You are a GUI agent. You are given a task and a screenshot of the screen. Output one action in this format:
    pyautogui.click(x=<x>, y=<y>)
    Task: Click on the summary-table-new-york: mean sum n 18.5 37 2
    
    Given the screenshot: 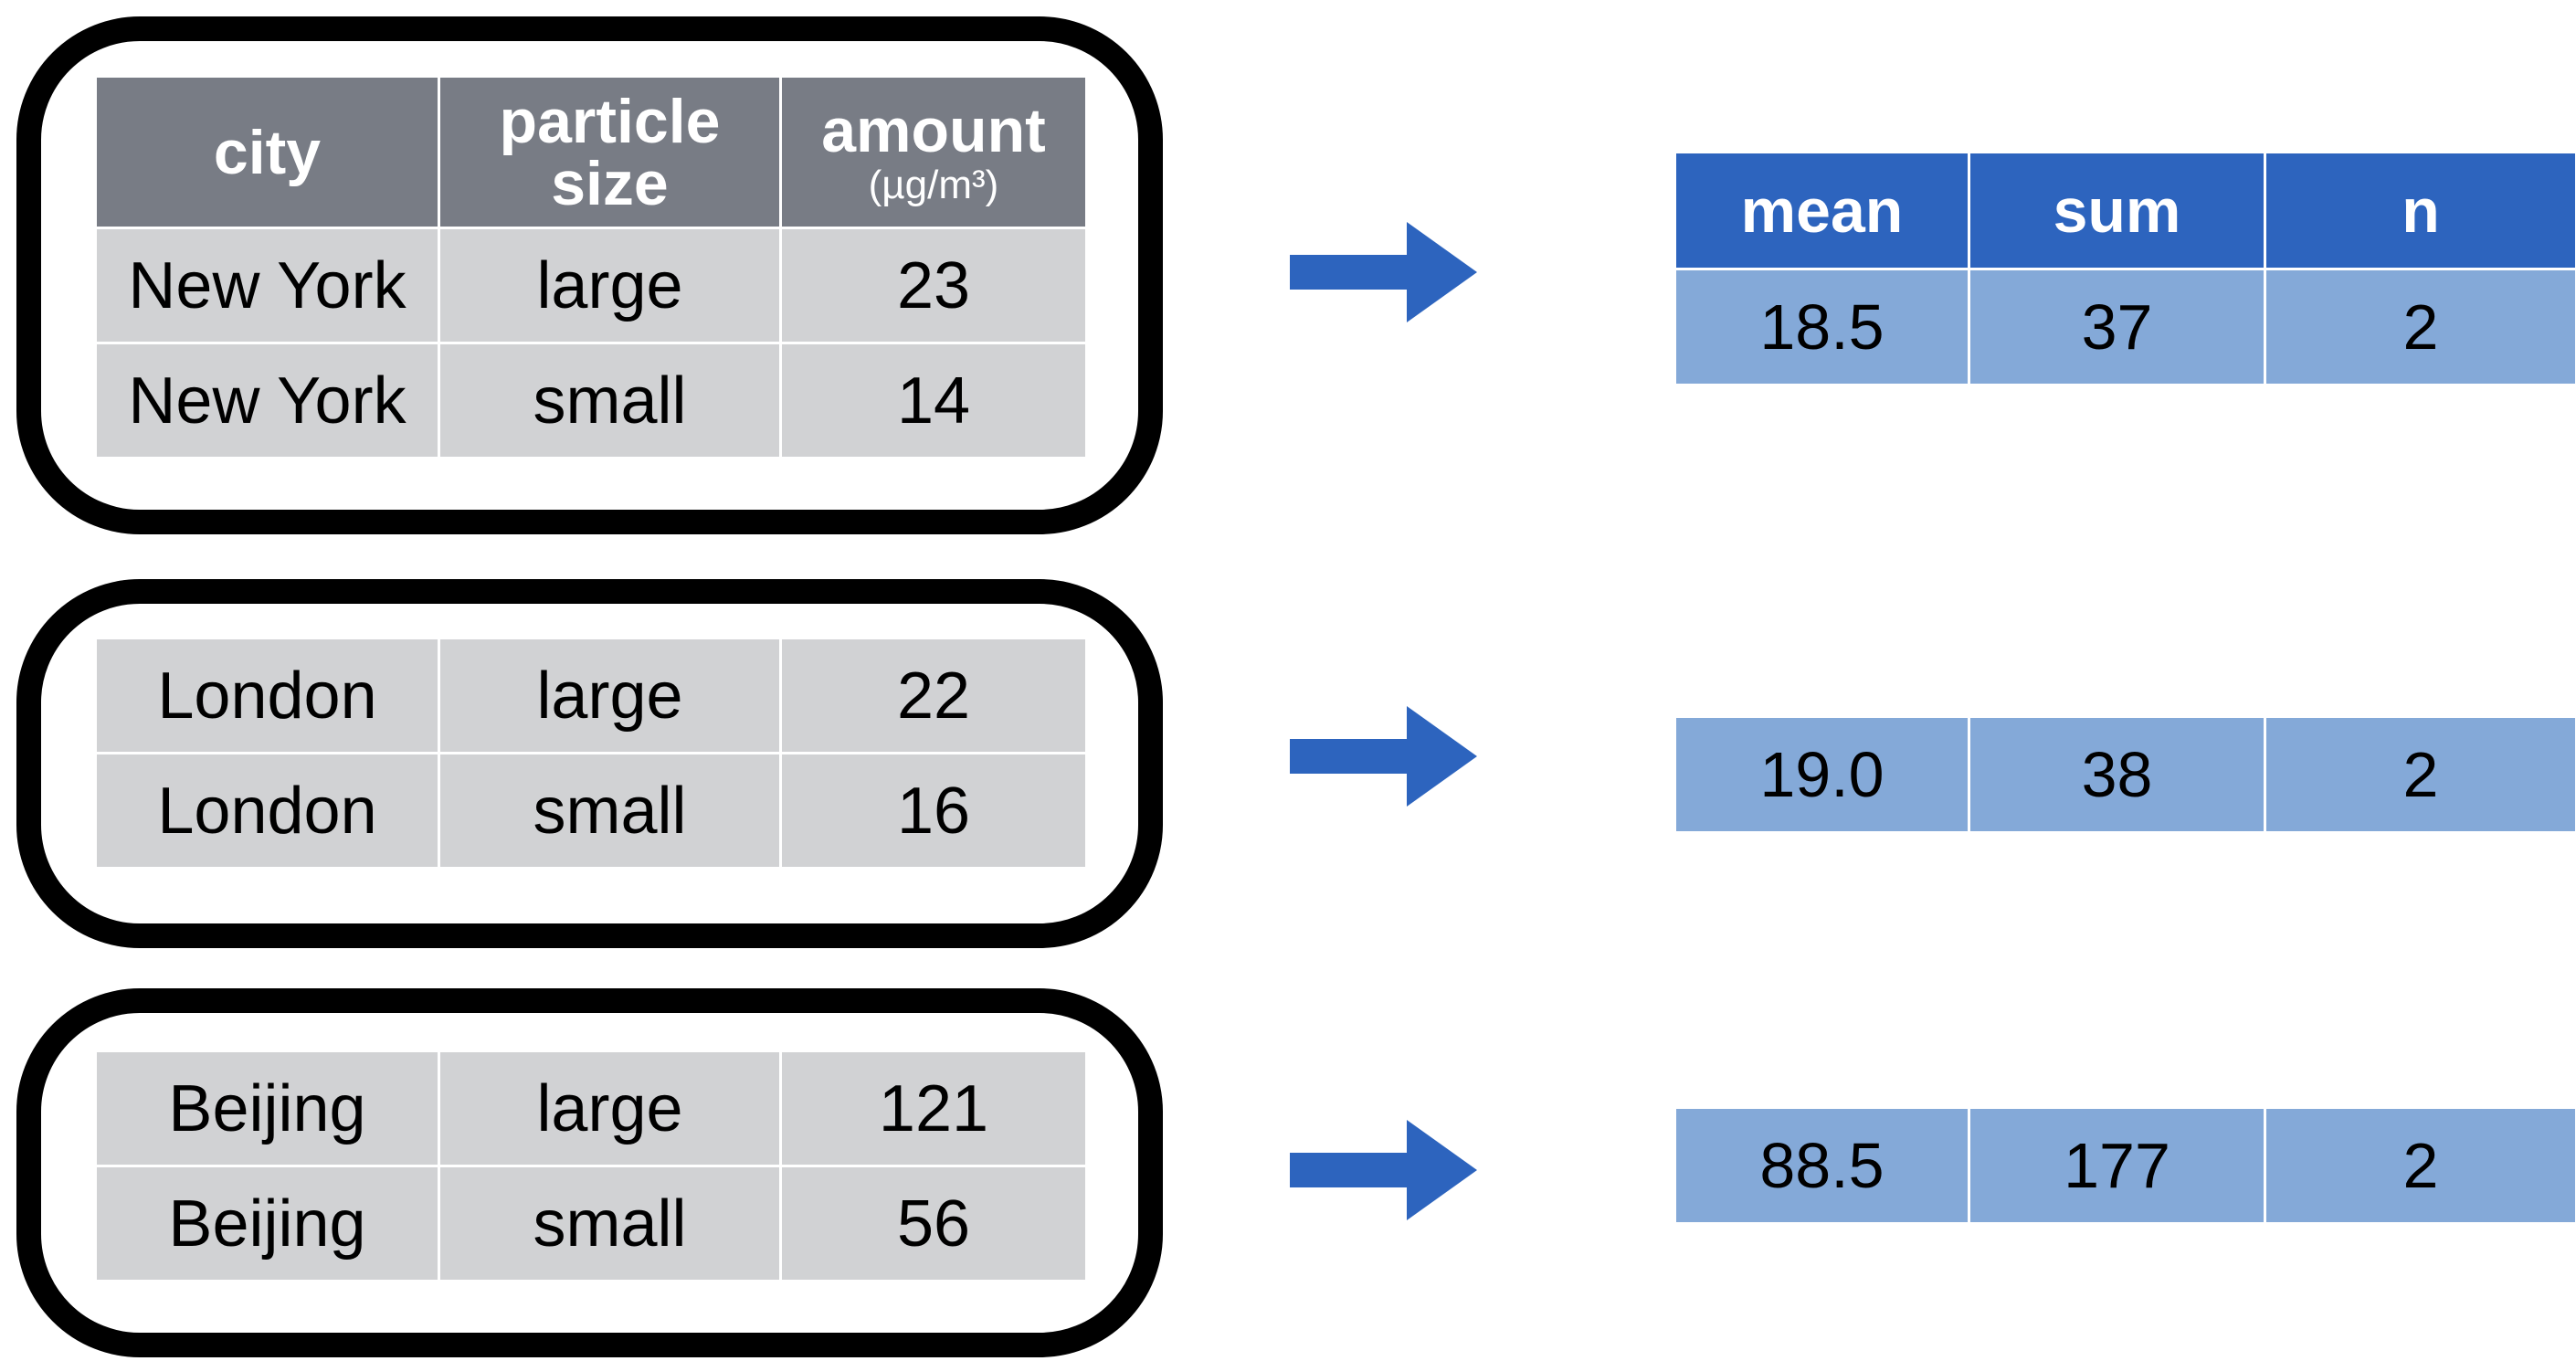 What is the action you would take?
    pyautogui.click(x=2125, y=269)
    